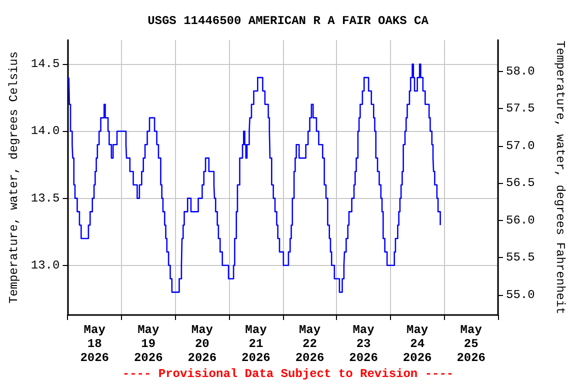 The height and width of the screenshot is (384, 576). I want to click on y2-tick-label: 56.0, so click(520, 220).